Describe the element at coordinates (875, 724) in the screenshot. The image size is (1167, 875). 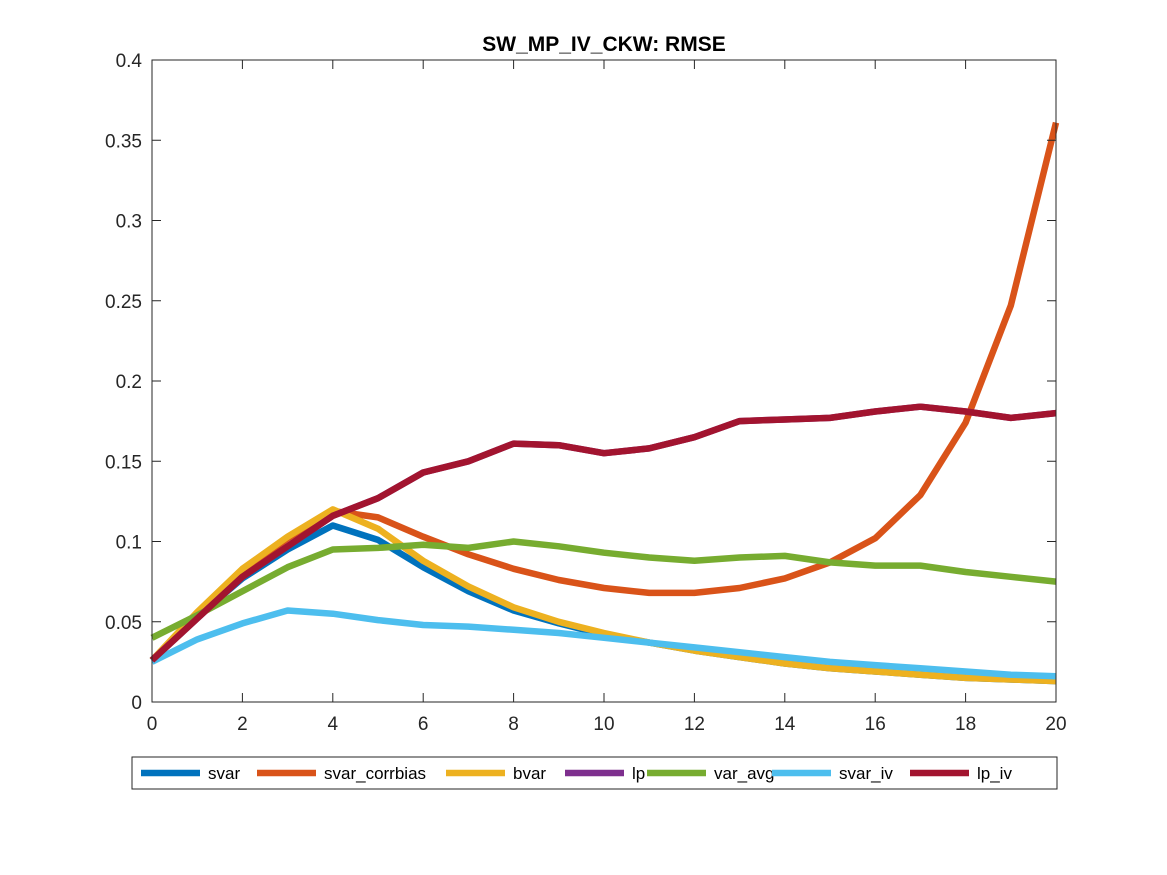
I see `x-tick-label: 16` at that location.